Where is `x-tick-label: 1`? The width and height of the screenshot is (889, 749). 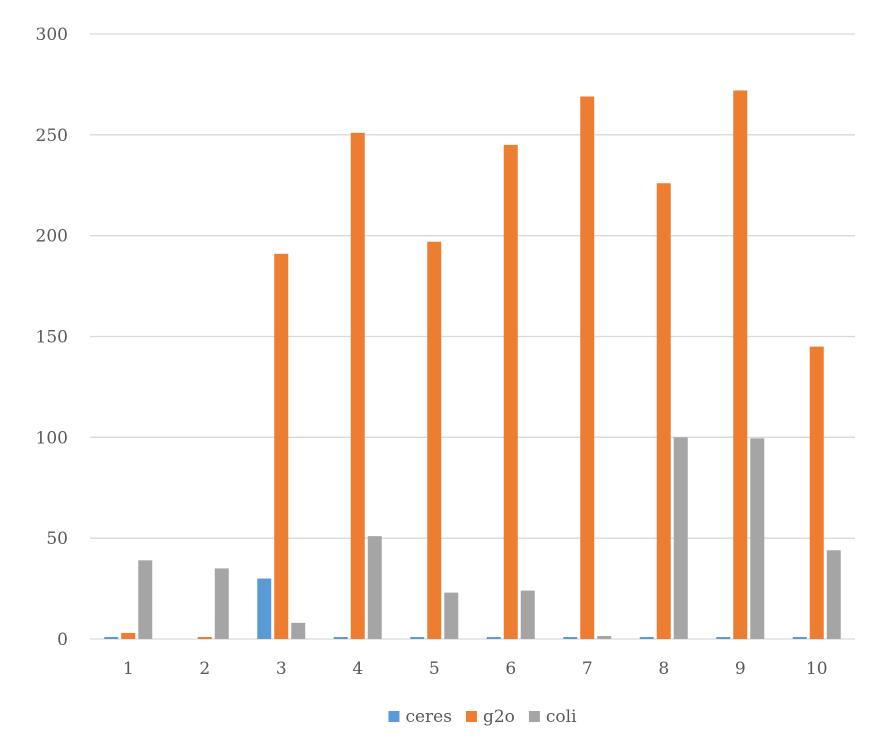 x-tick-label: 1 is located at coordinates (128, 669).